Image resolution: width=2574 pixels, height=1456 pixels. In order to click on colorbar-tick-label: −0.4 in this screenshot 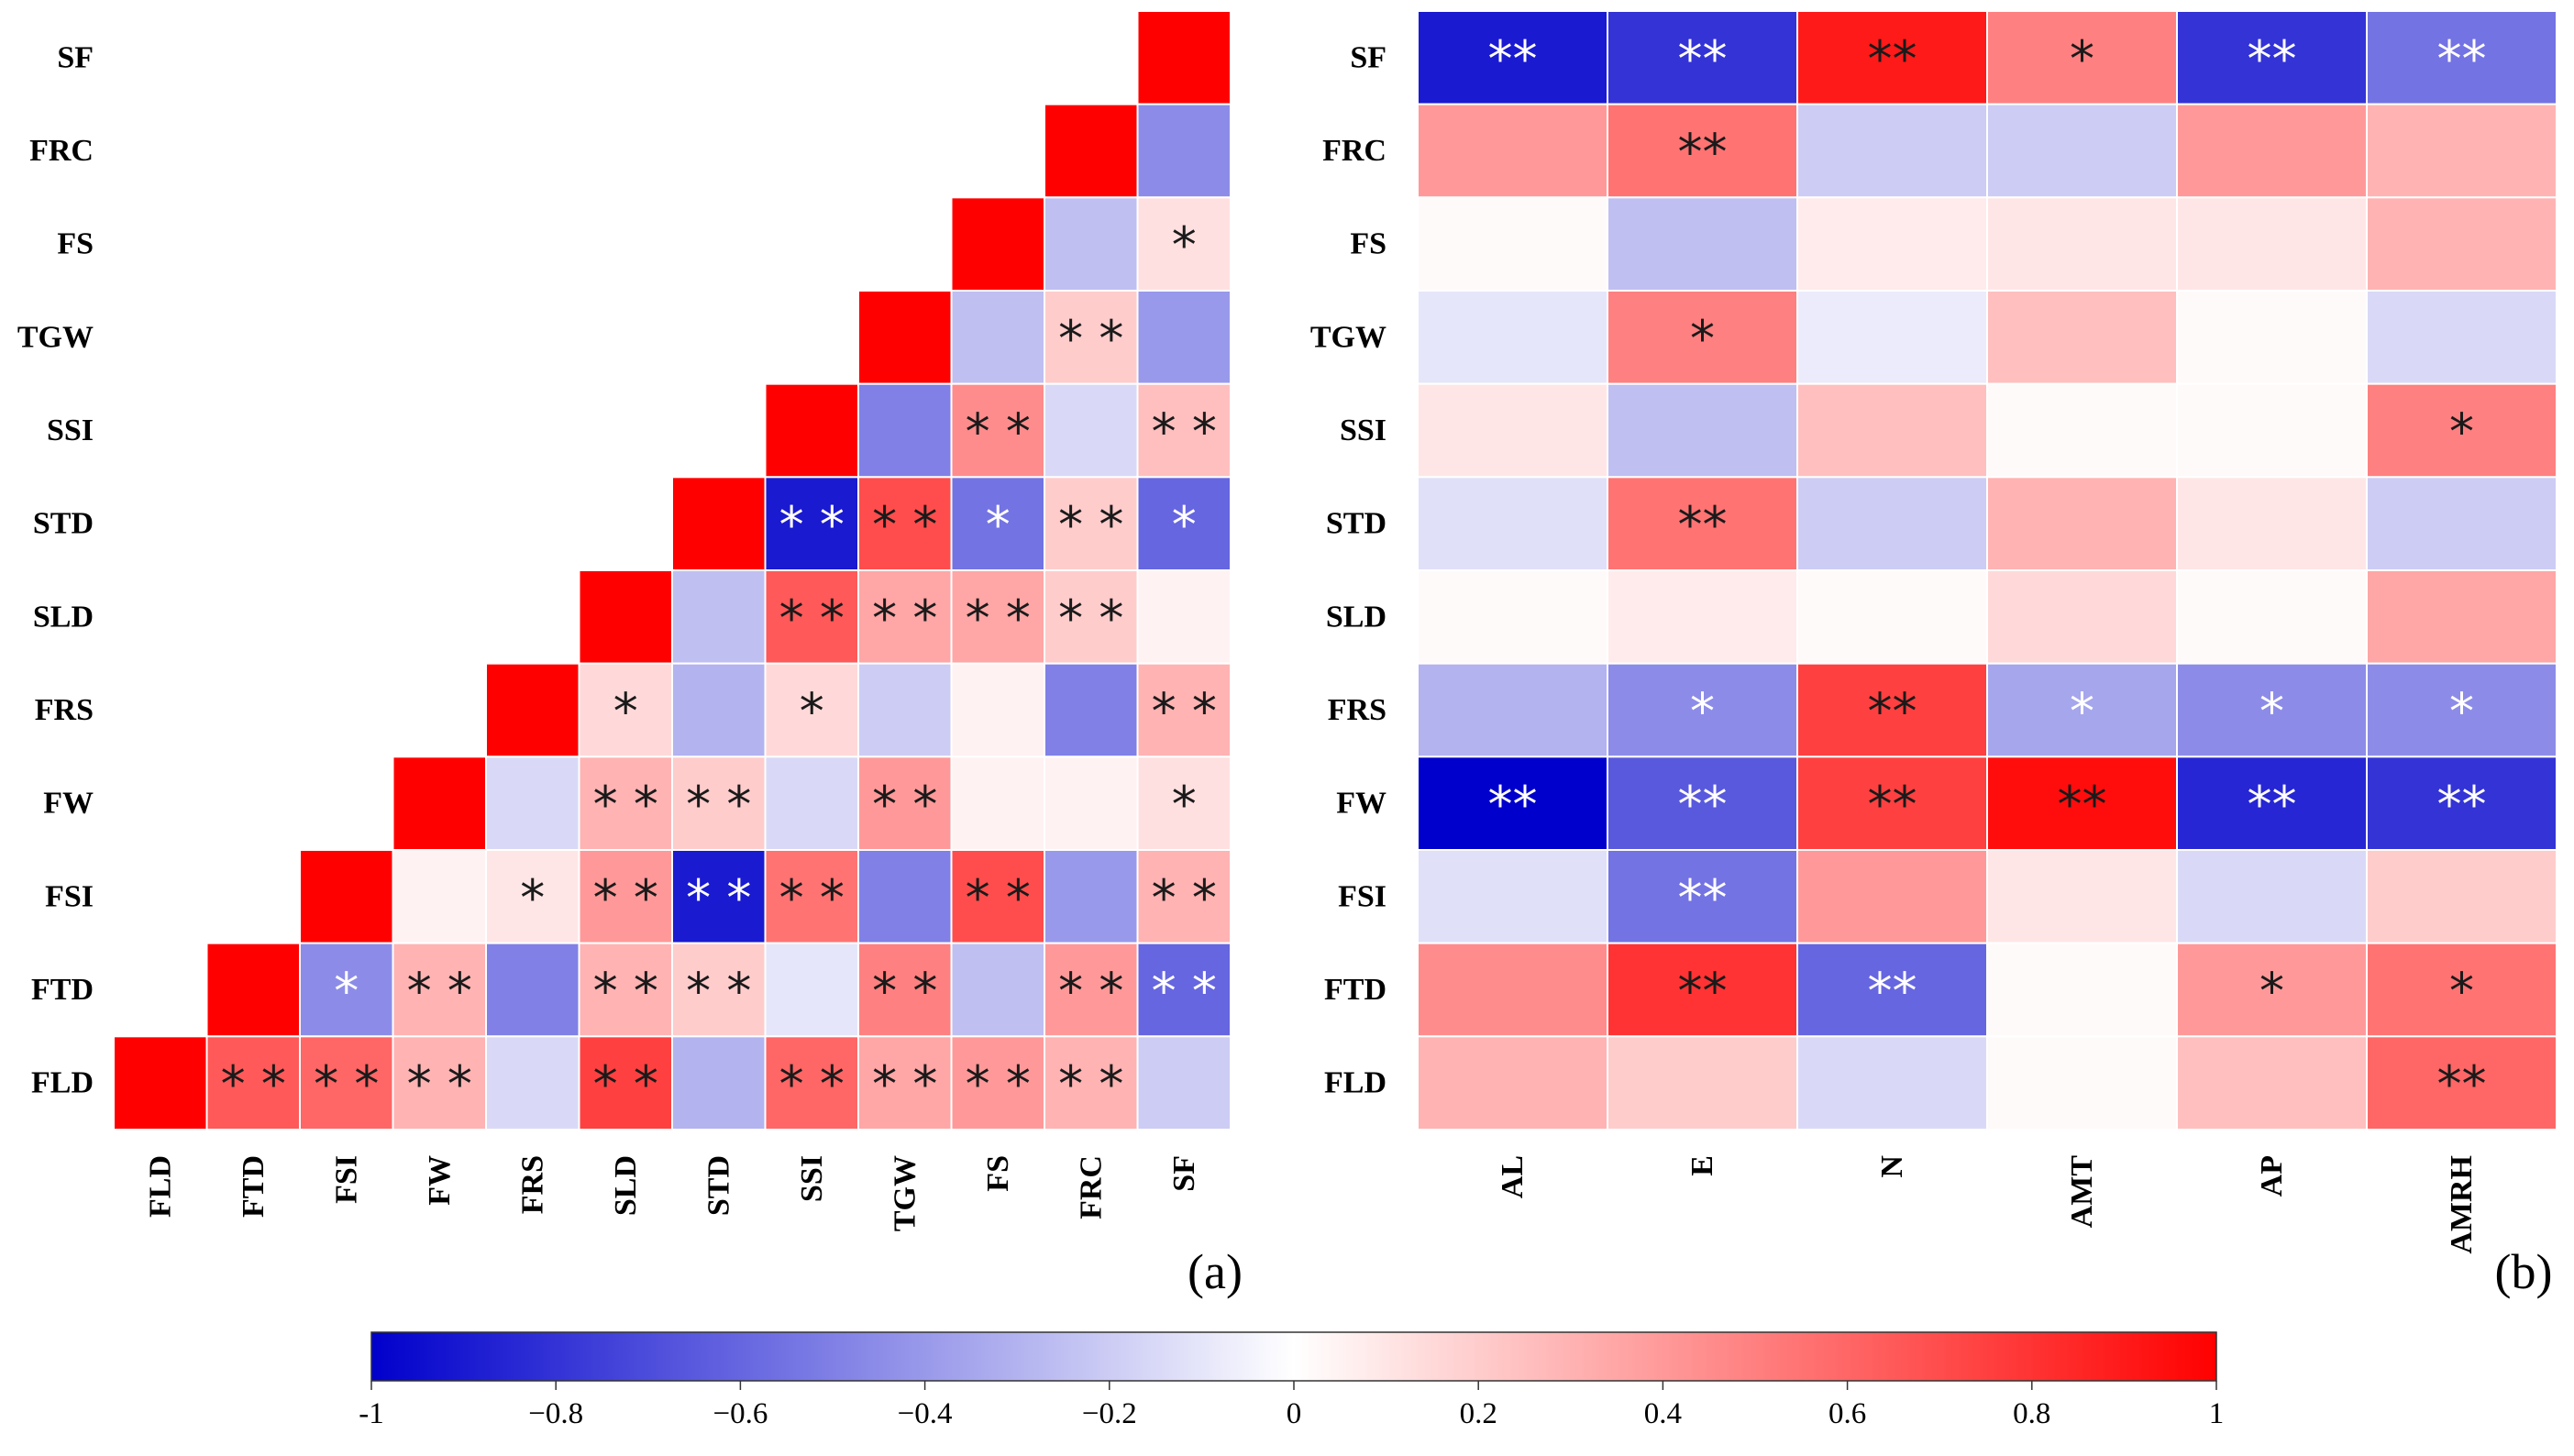, I will do `click(925, 1413)`.